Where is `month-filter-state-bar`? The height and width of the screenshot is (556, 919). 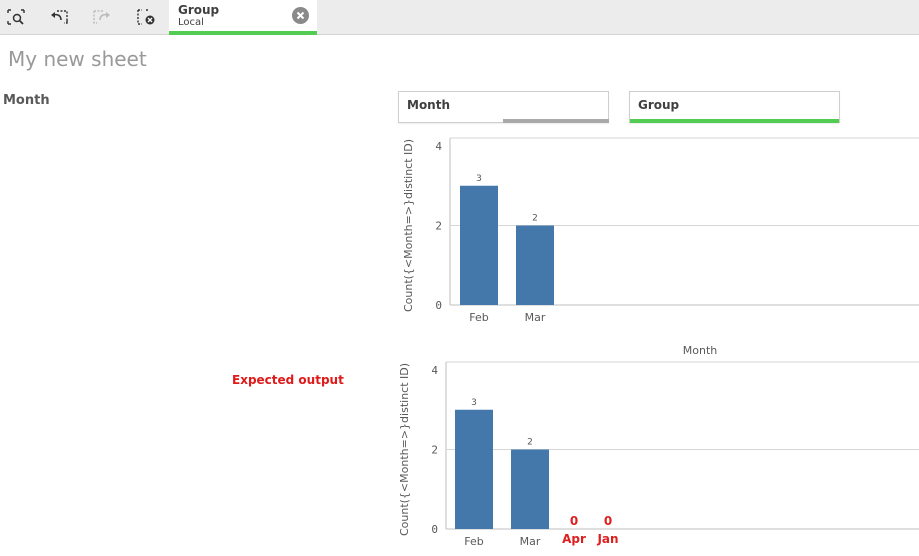 month-filter-state-bar is located at coordinates (556, 121).